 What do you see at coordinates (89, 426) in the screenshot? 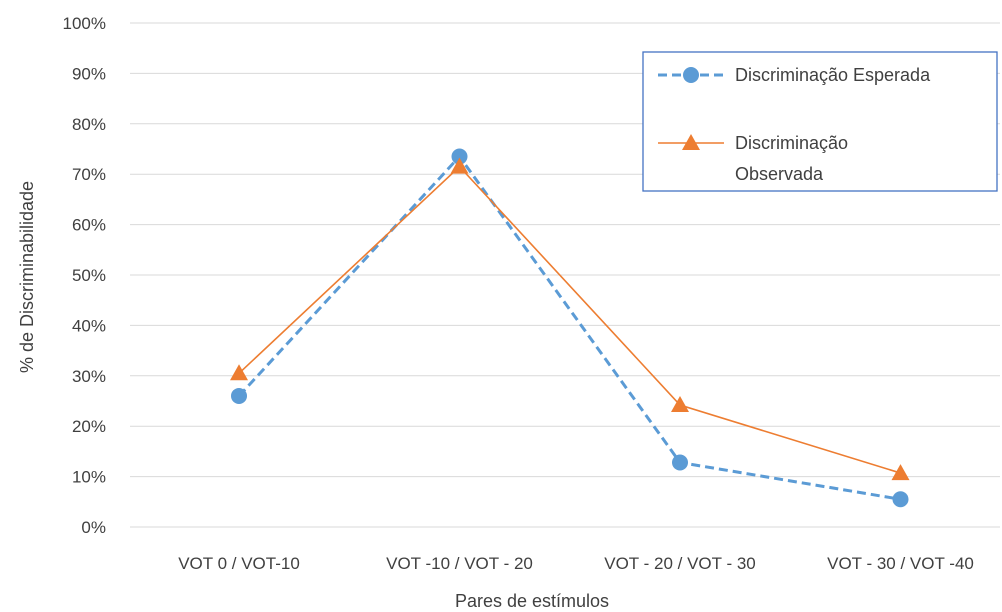
I see `y-tick-label: 20%` at bounding box center [89, 426].